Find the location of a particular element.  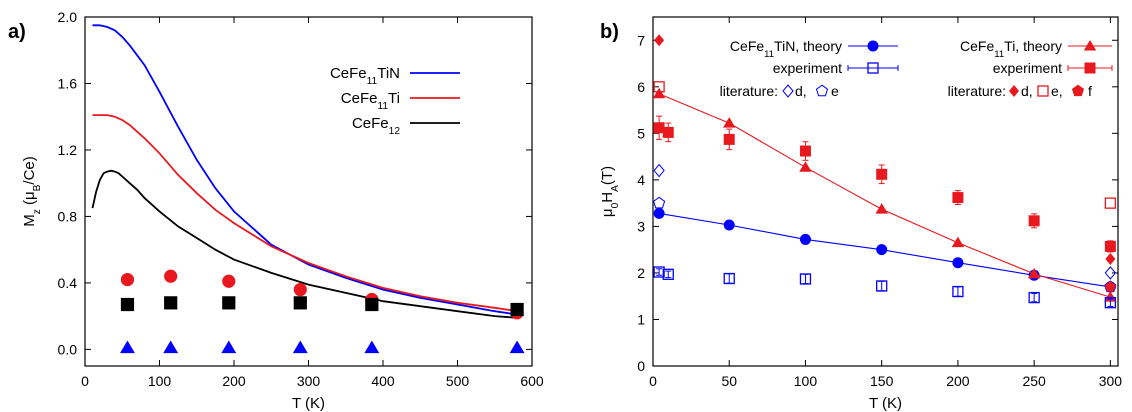

panel-a-y-tick-label: 1.2 is located at coordinates (68, 150).